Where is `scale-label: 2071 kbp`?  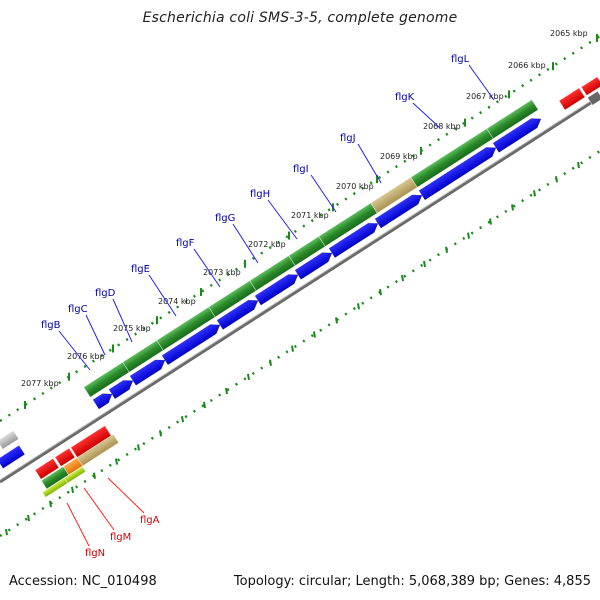
scale-label: 2071 kbp is located at coordinates (310, 215).